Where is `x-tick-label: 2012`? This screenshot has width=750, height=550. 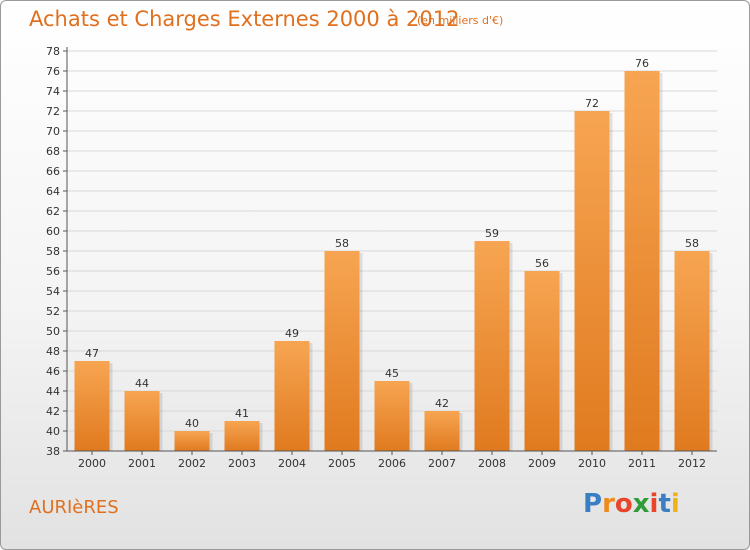
x-tick-label: 2012 is located at coordinates (692, 463).